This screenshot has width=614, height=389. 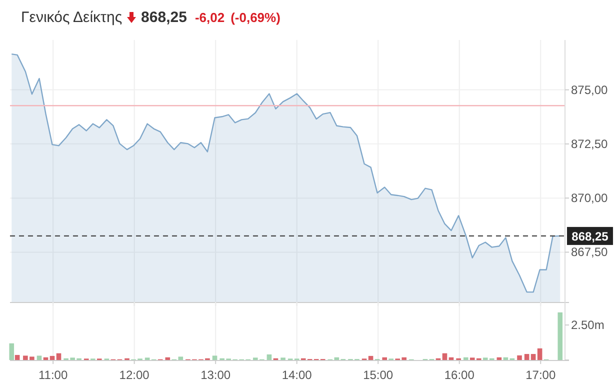 I want to click on x-tick-label: 16:00, so click(x=459, y=375).